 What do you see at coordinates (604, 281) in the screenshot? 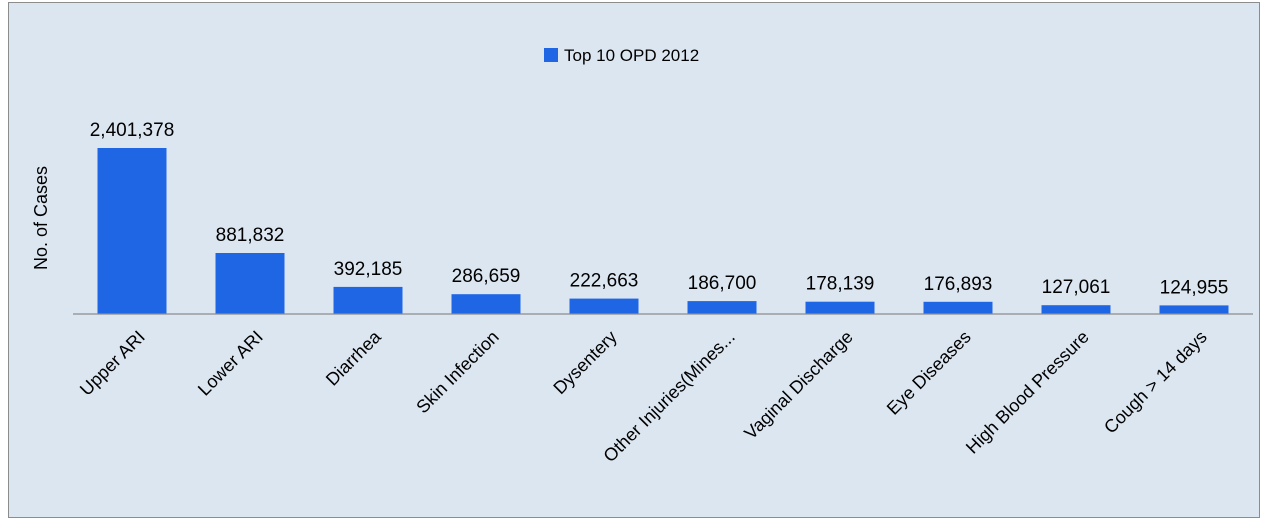
I see `data-label-4: 222,663` at bounding box center [604, 281].